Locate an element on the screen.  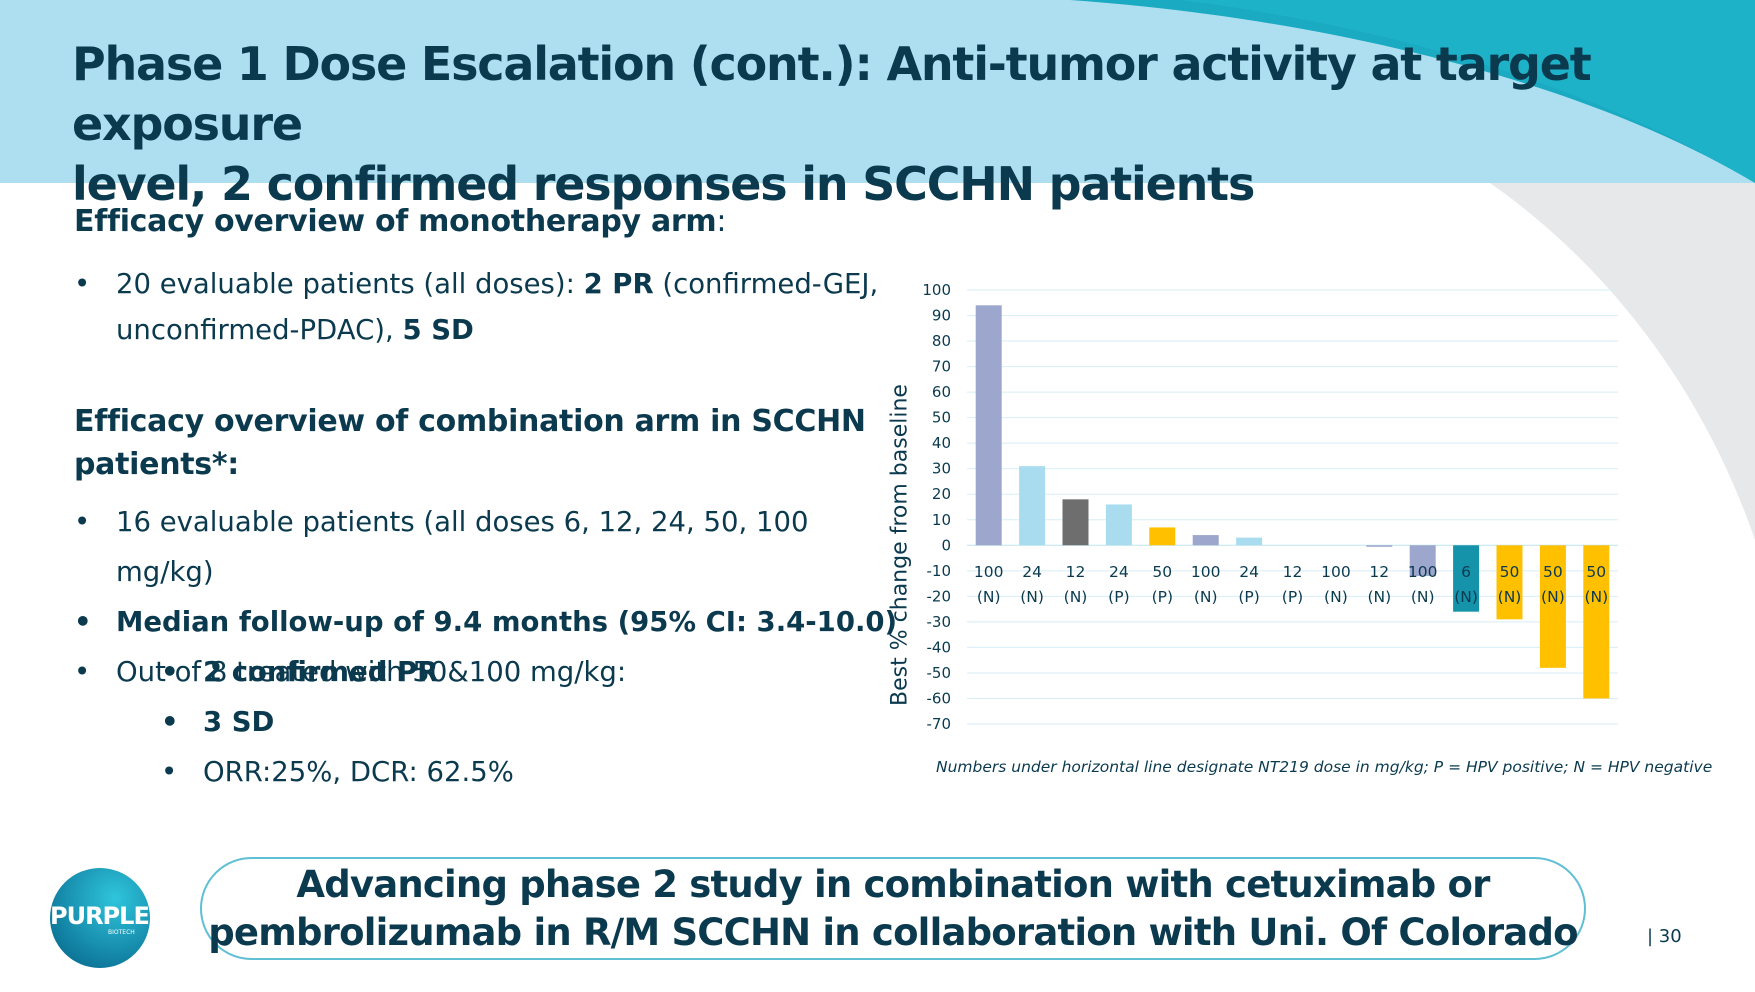
combination-heading-line-2: patients is located at coordinates (143, 464).